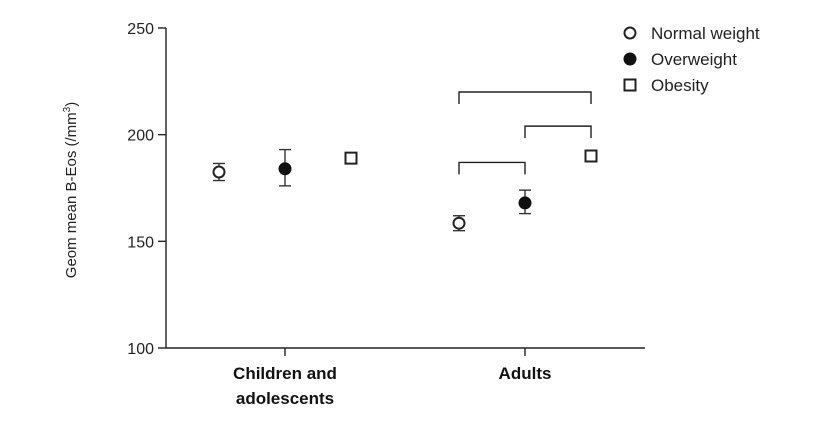 The image size is (830, 432). What do you see at coordinates (140, 29) in the screenshot?
I see `y-tick-label-3: 250` at bounding box center [140, 29].